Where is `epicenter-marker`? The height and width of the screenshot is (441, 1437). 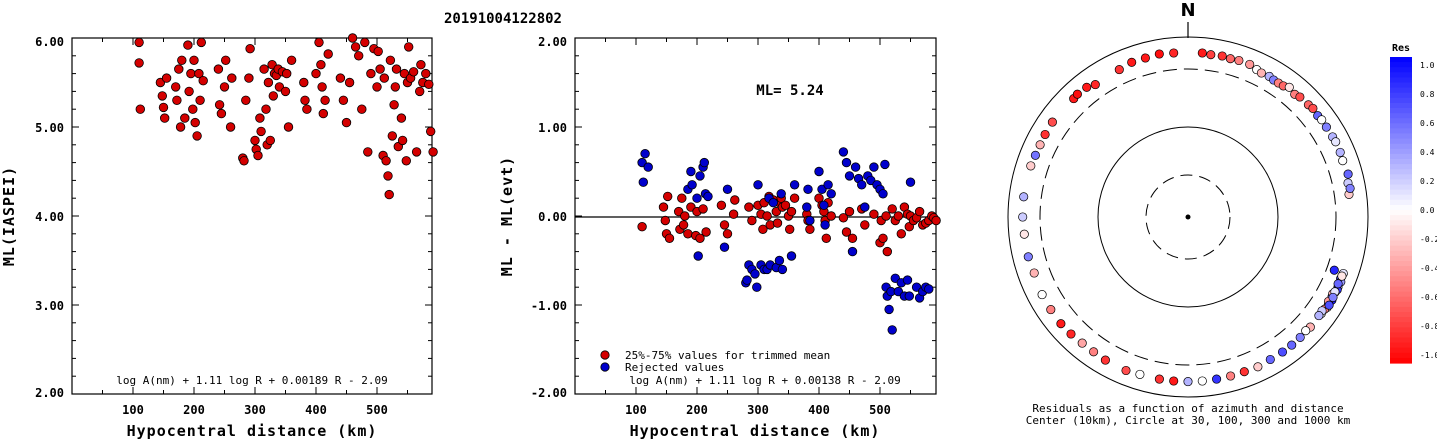
epicenter-marker is located at coordinates (1188, 217).